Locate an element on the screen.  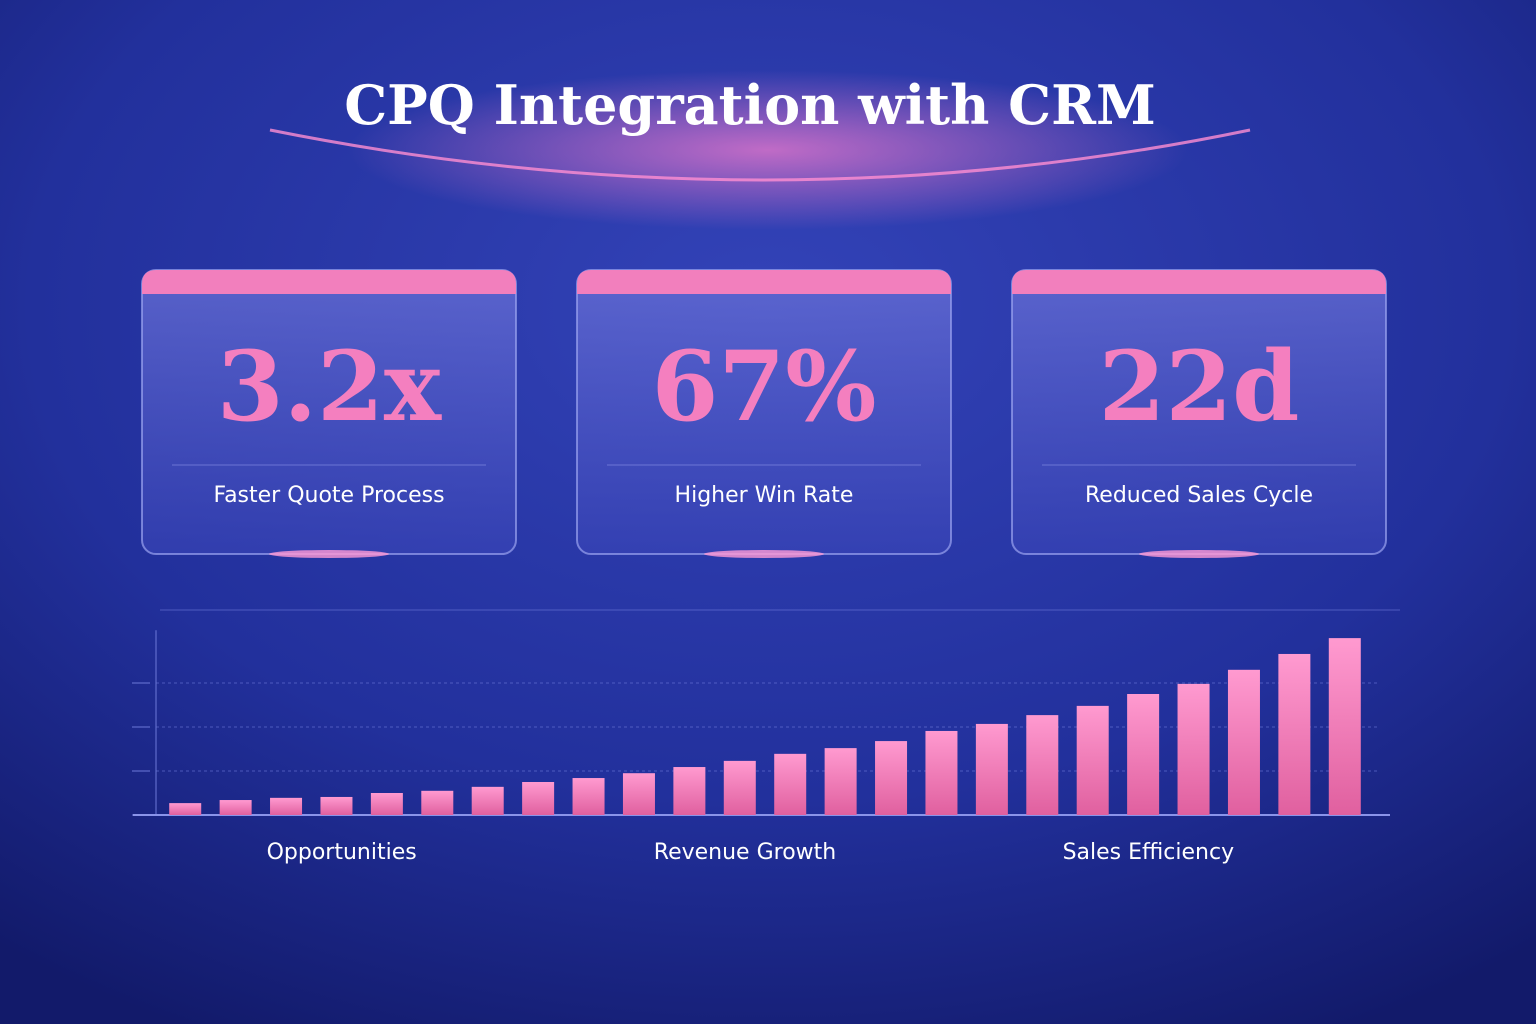
metric-card: 3.2x Faster Quote Process is located at coordinates (329, 413).